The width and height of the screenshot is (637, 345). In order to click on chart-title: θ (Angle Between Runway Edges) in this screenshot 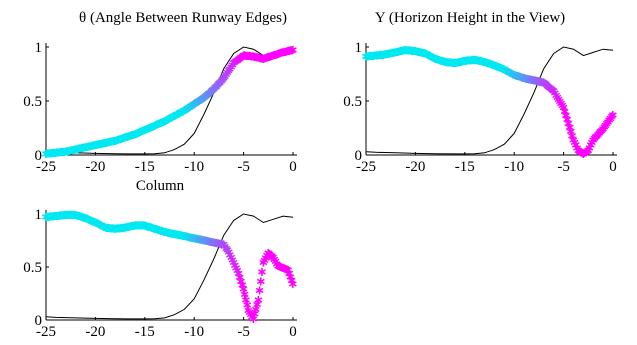, I will do `click(183, 18)`.